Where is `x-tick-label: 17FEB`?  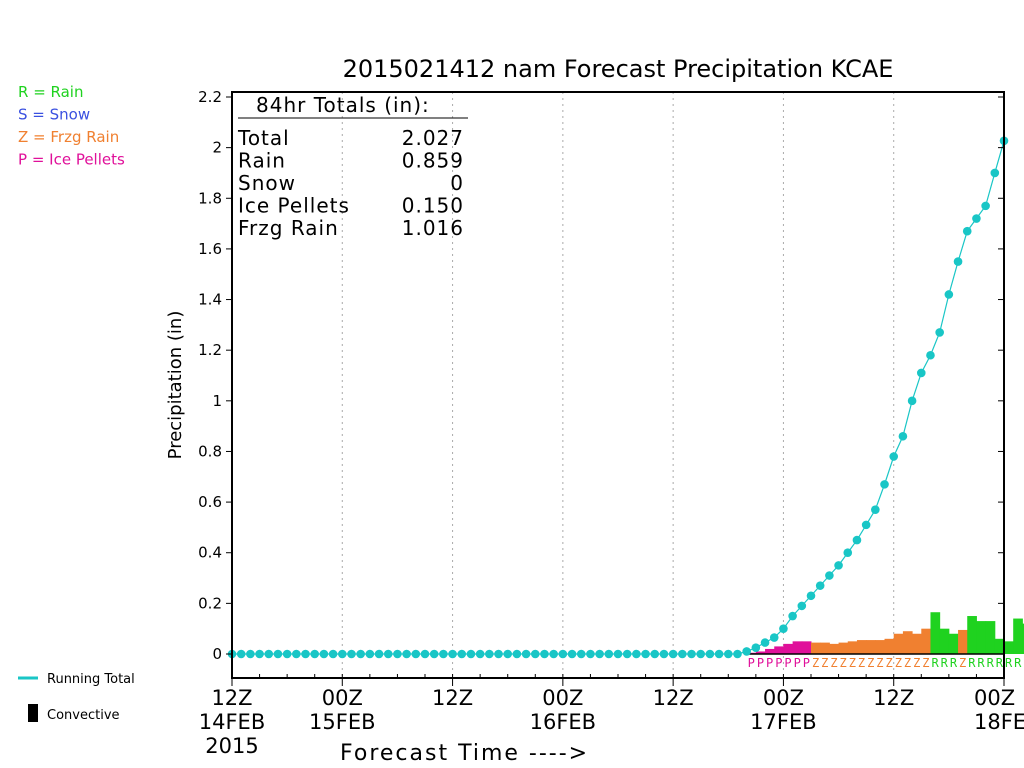 x-tick-label: 17FEB is located at coordinates (783, 722).